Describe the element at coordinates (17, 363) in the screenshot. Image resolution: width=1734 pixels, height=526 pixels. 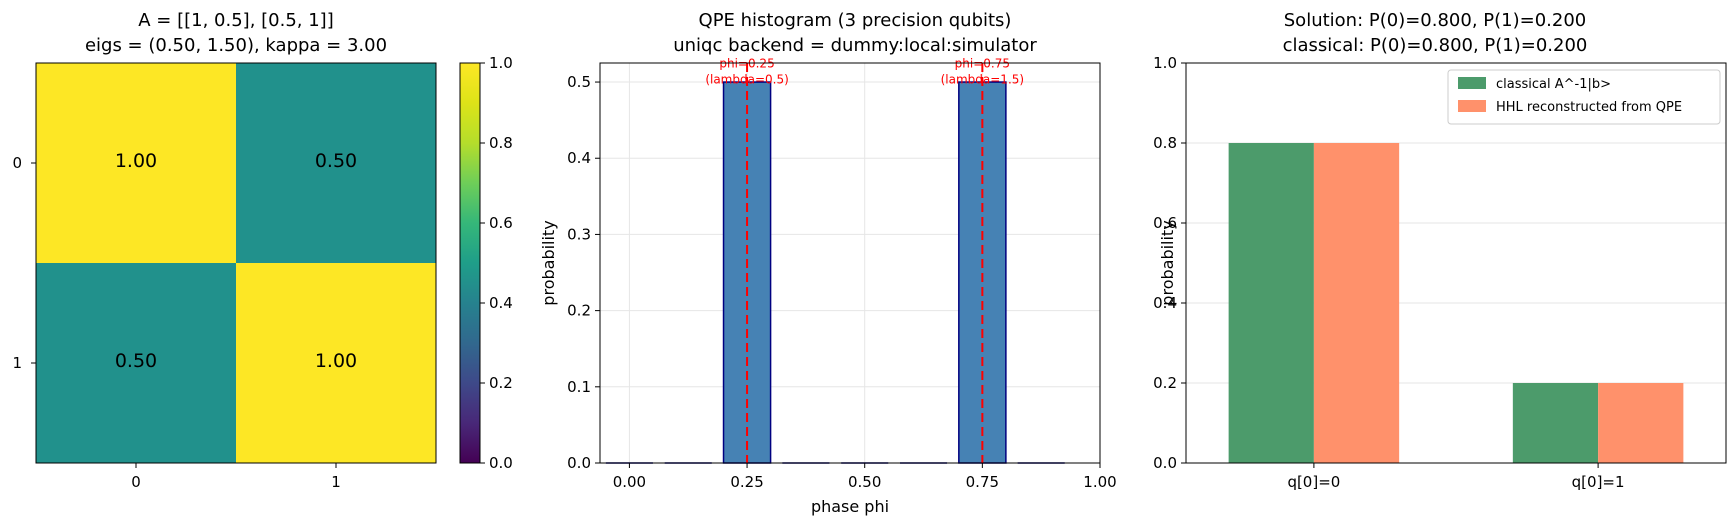
I see `heatmap-row-label-1: 1` at that location.